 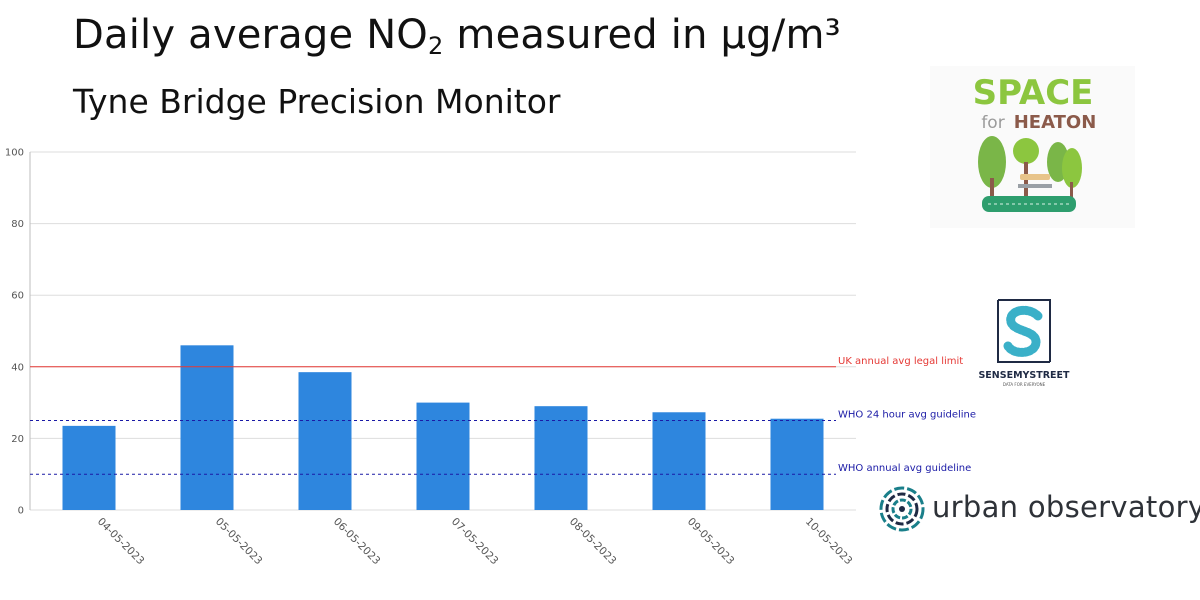 I want to click on y-tick-label: 40, so click(x=17, y=367).